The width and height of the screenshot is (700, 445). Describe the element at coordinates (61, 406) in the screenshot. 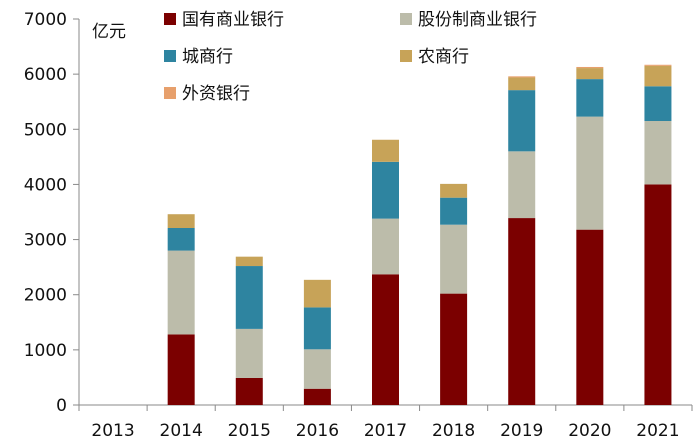

I see `y-tick-label: 0` at that location.